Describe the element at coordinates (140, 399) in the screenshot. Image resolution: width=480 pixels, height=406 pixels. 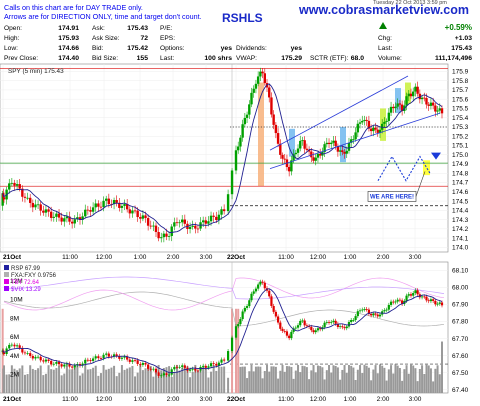
I see `indicator-x-tick-label: 1:00` at that location.